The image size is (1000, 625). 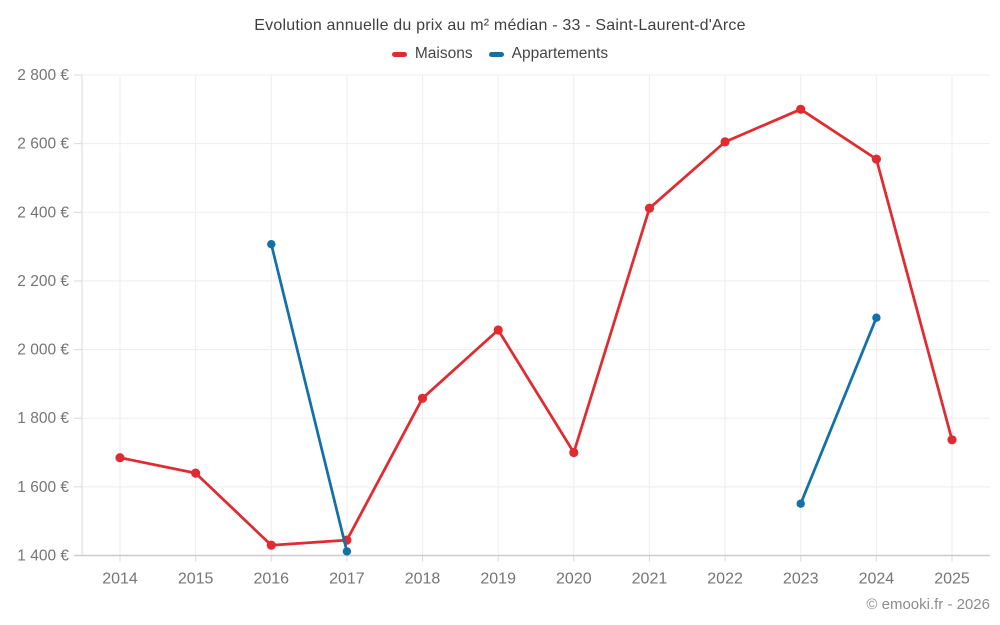 I want to click on legend-label-maisons: Maisons, so click(x=443, y=53).